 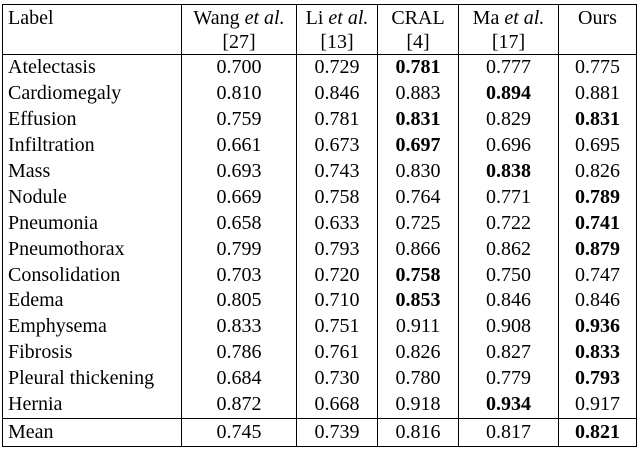 I want to click on row-label: Infiltration, so click(x=51, y=144).